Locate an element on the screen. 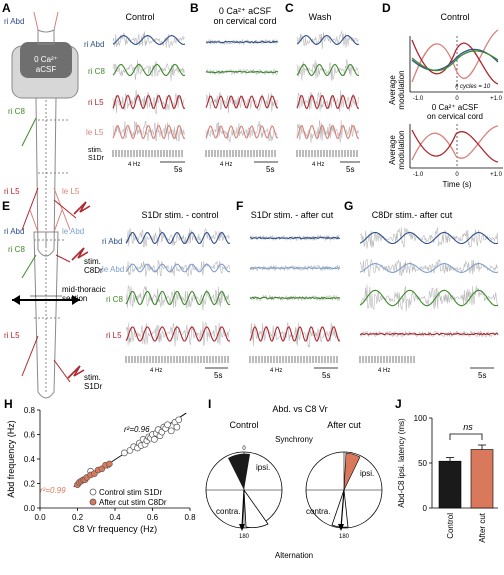  alternation-label: Alternation is located at coordinates (294, 555).